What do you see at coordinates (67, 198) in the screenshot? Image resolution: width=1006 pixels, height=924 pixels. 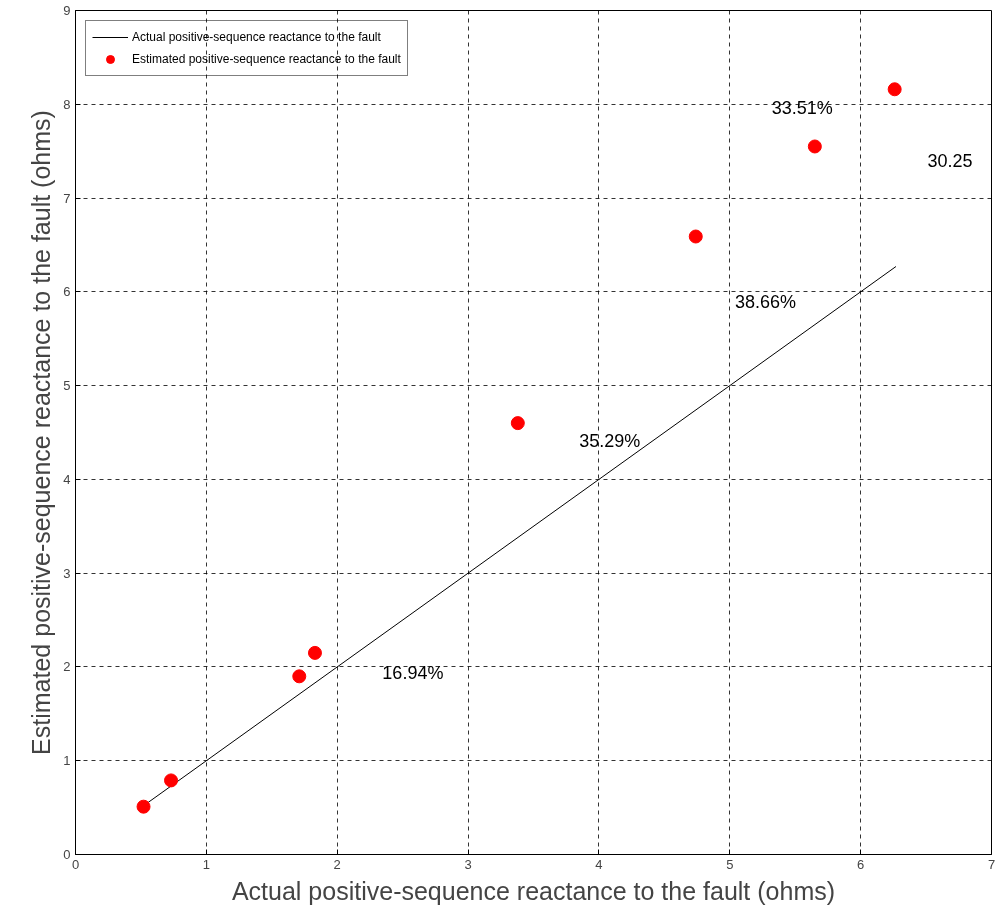 I see `y-tick-label: 7` at bounding box center [67, 198].